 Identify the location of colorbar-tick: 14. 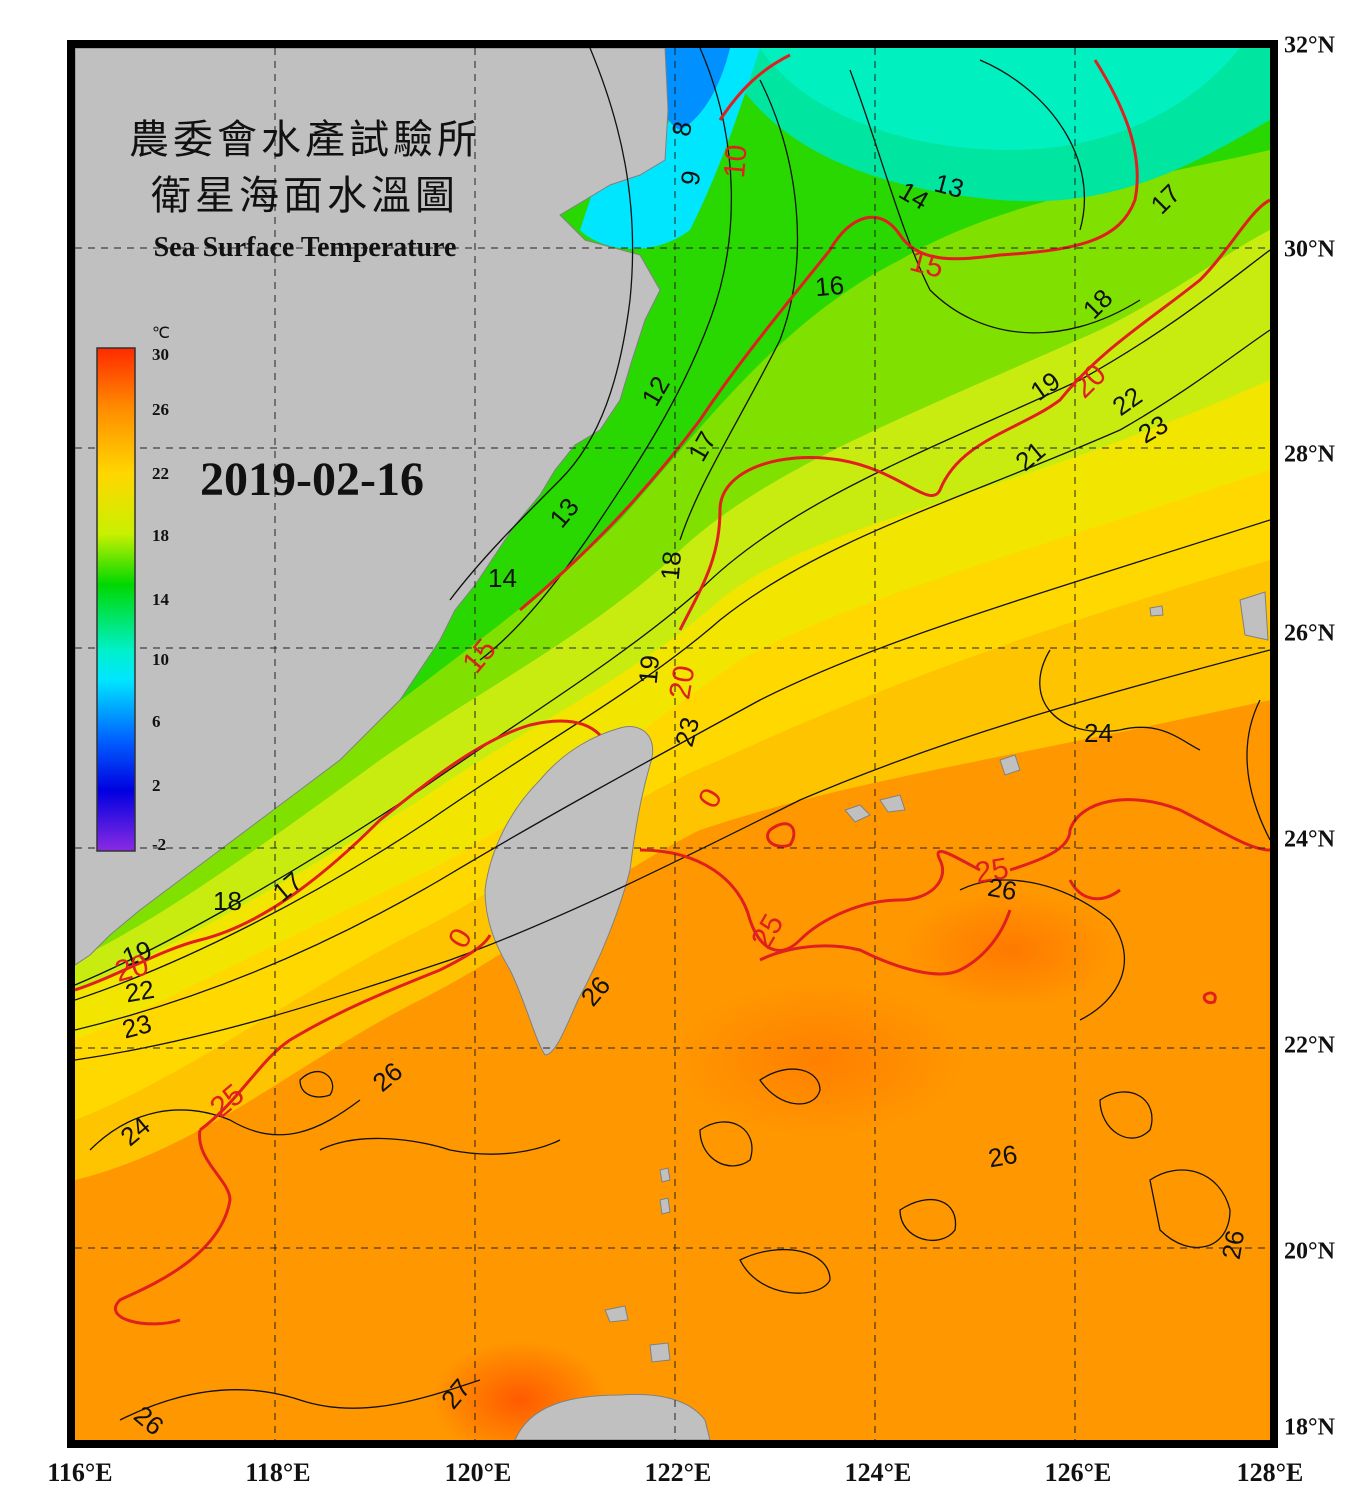
(160, 599).